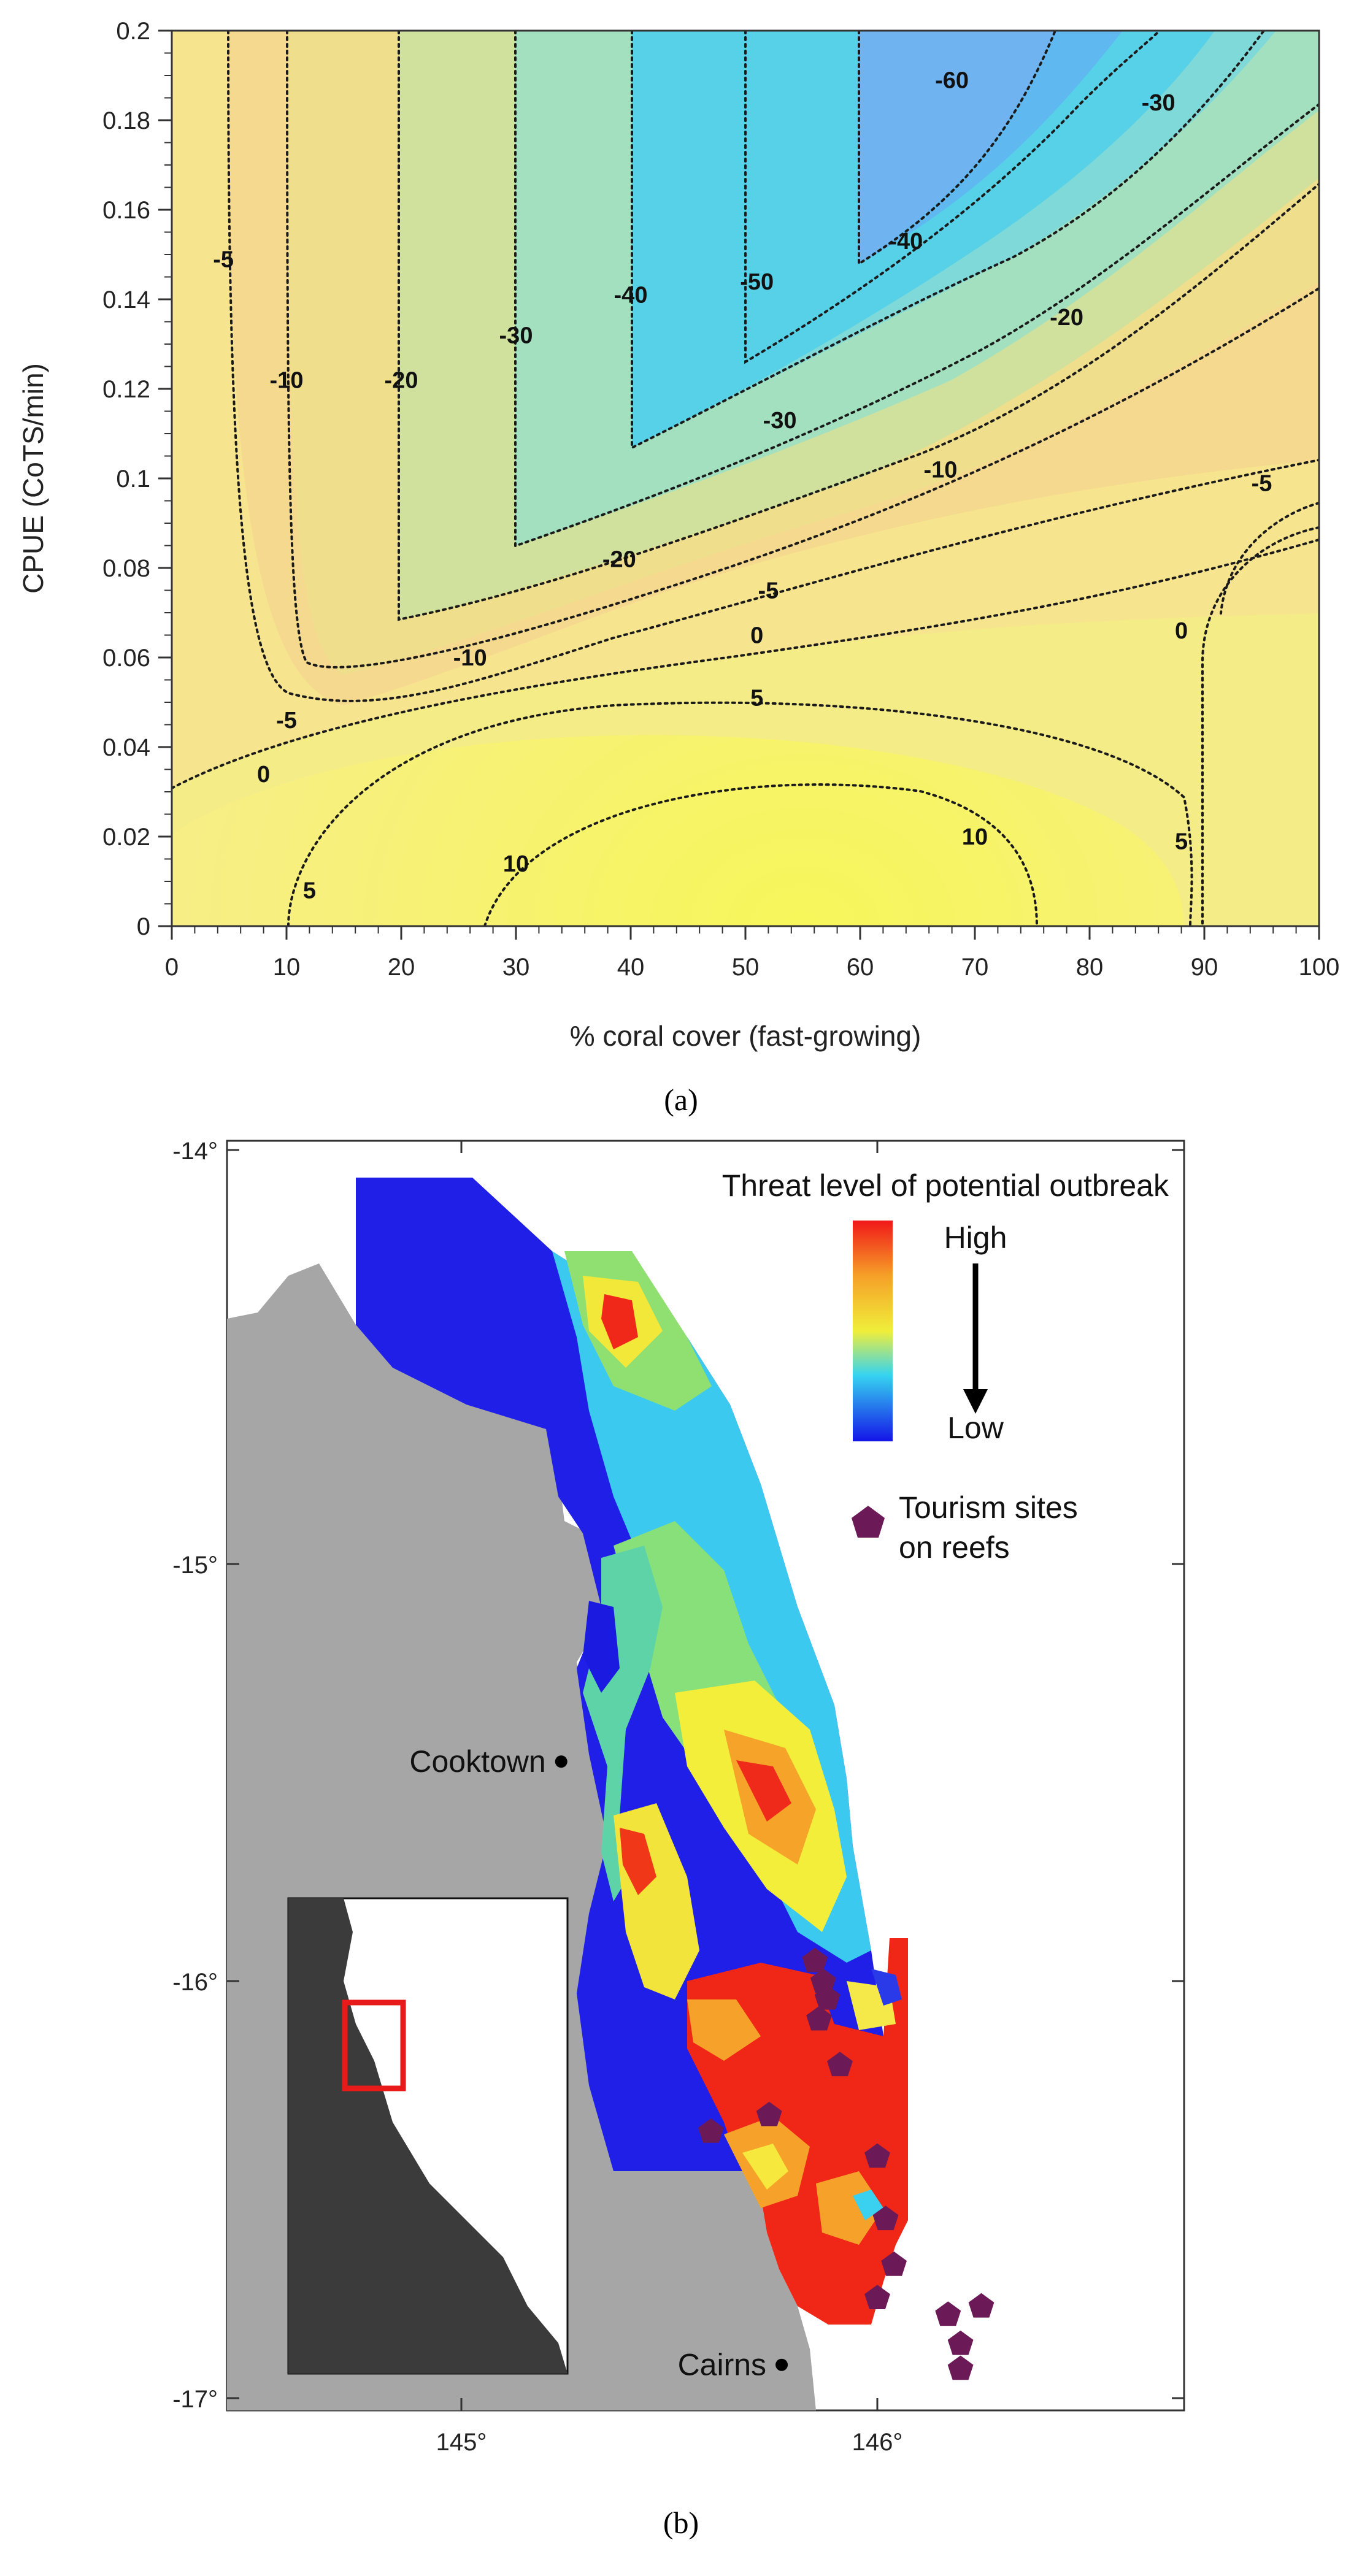  I want to click on y-tick-label: 0, so click(143, 926).